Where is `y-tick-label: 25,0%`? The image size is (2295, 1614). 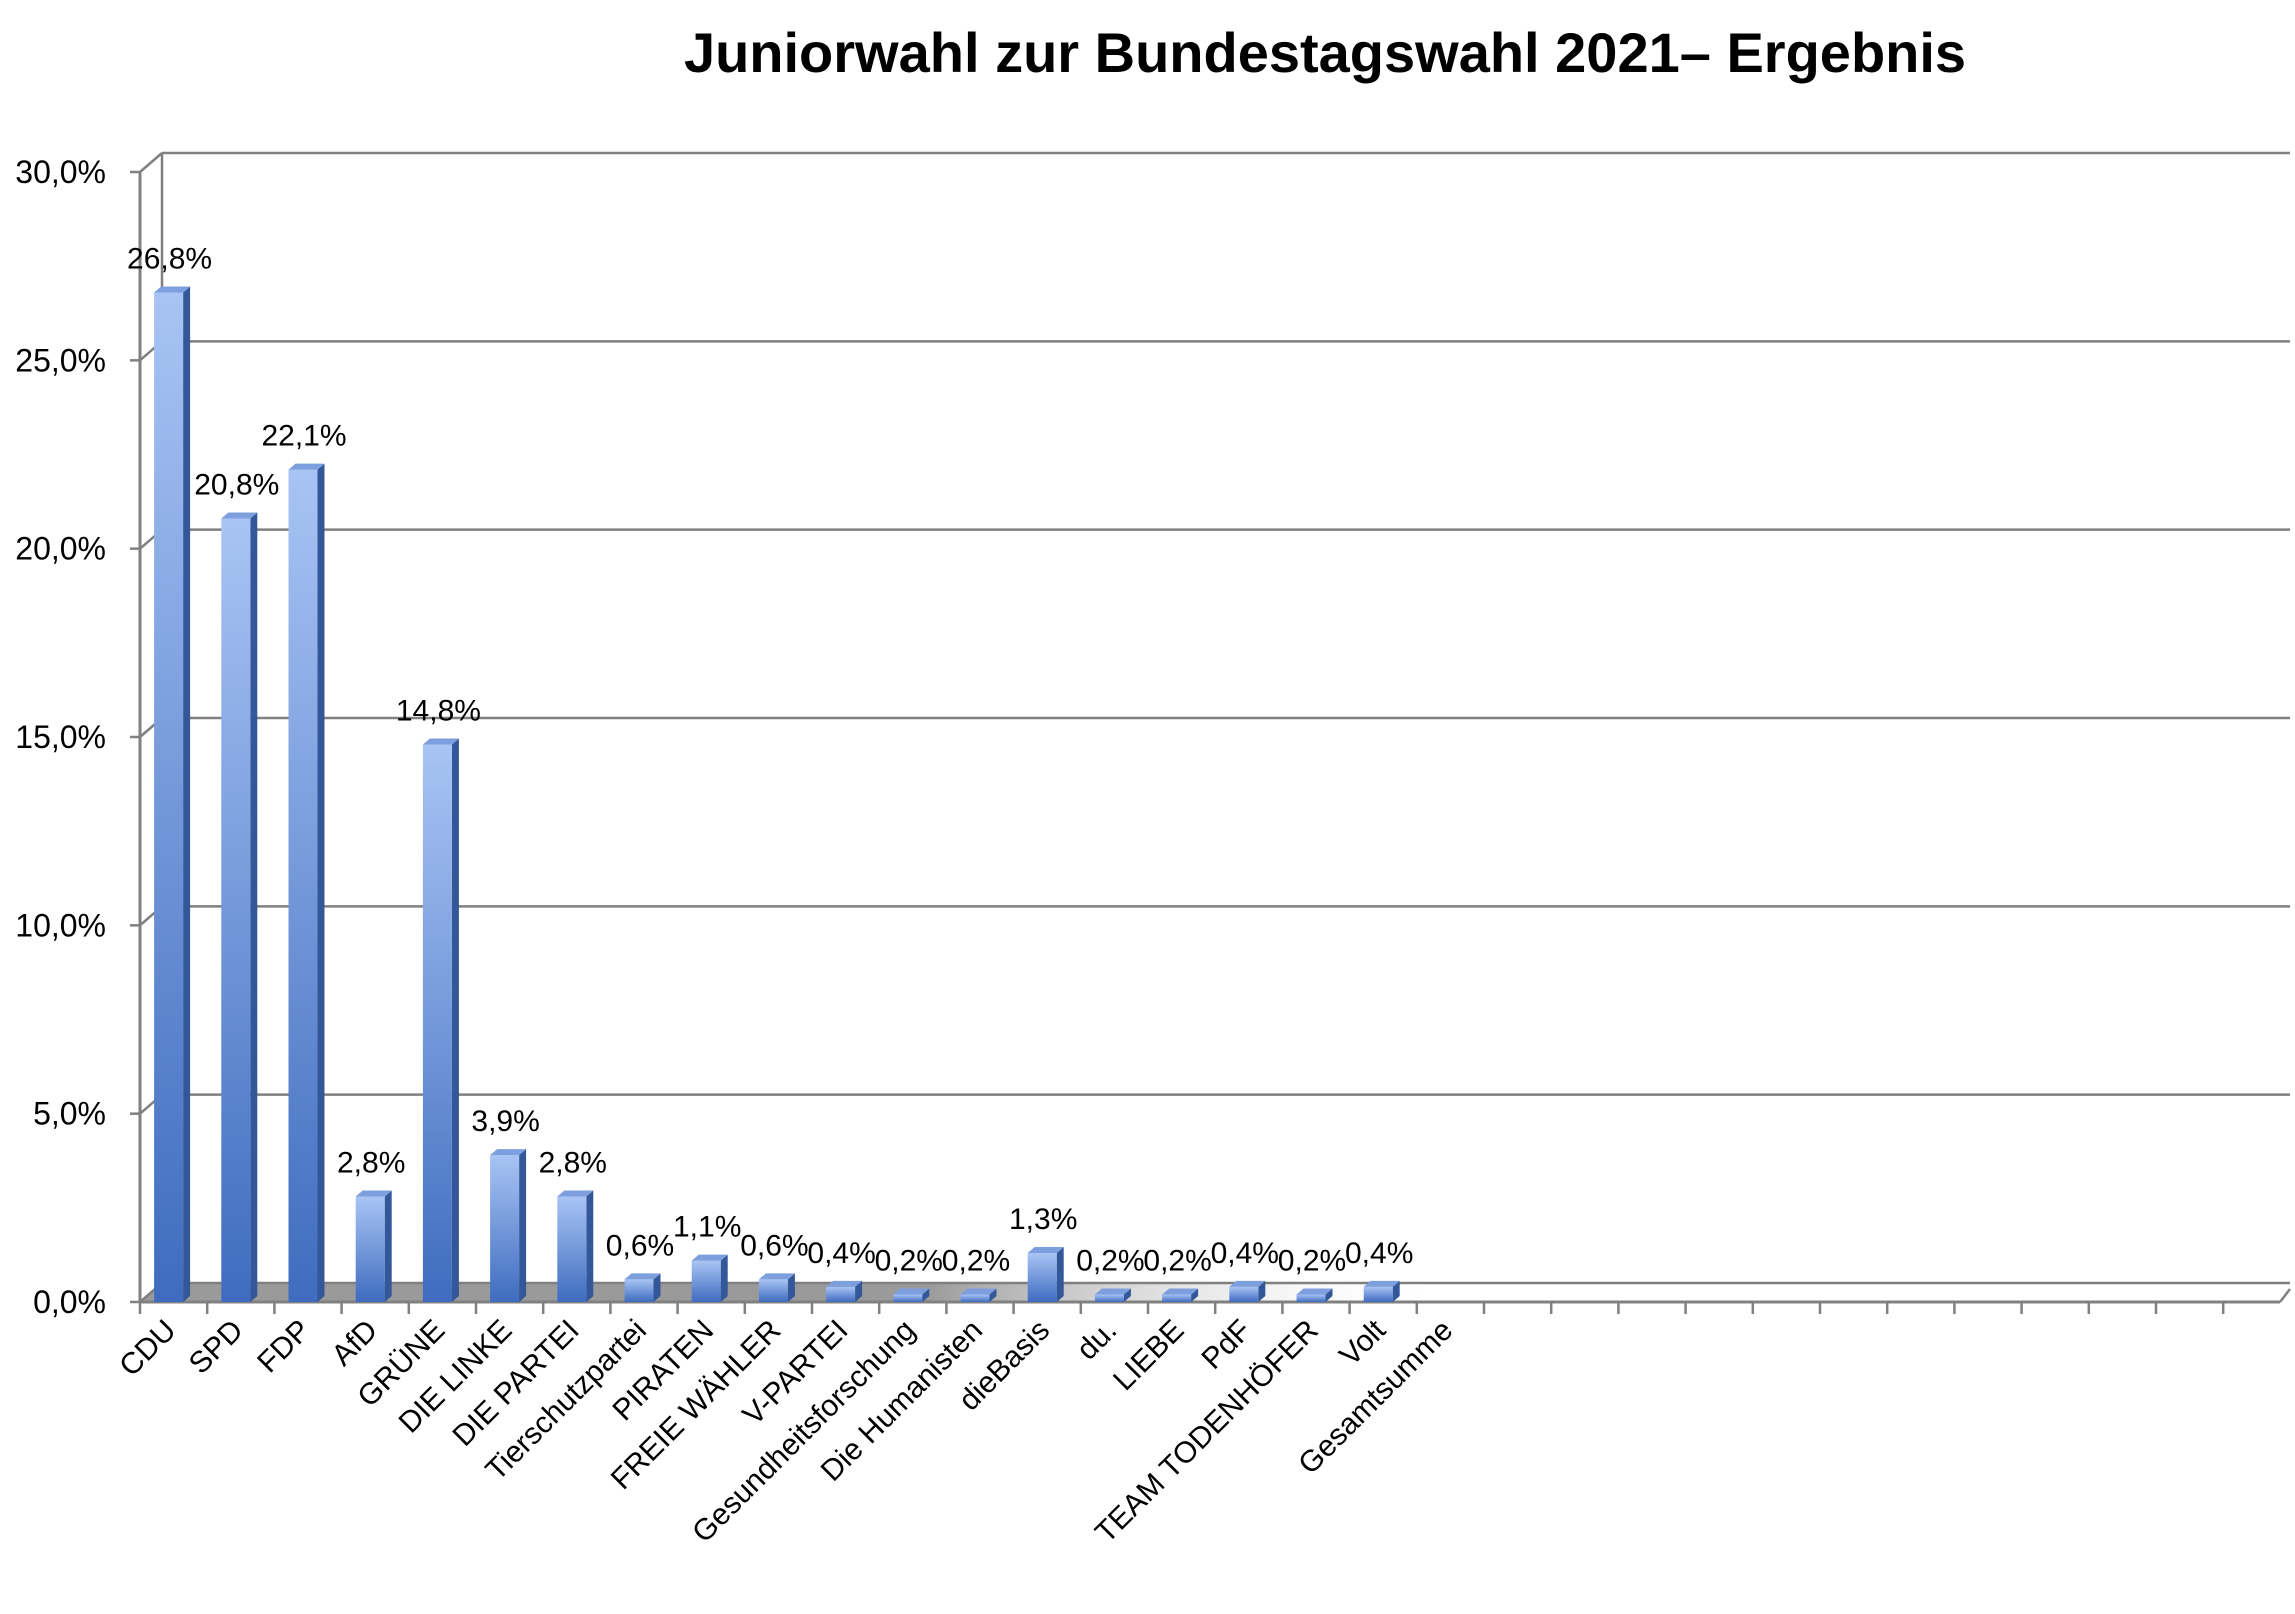 y-tick-label: 25,0% is located at coordinates (60, 360).